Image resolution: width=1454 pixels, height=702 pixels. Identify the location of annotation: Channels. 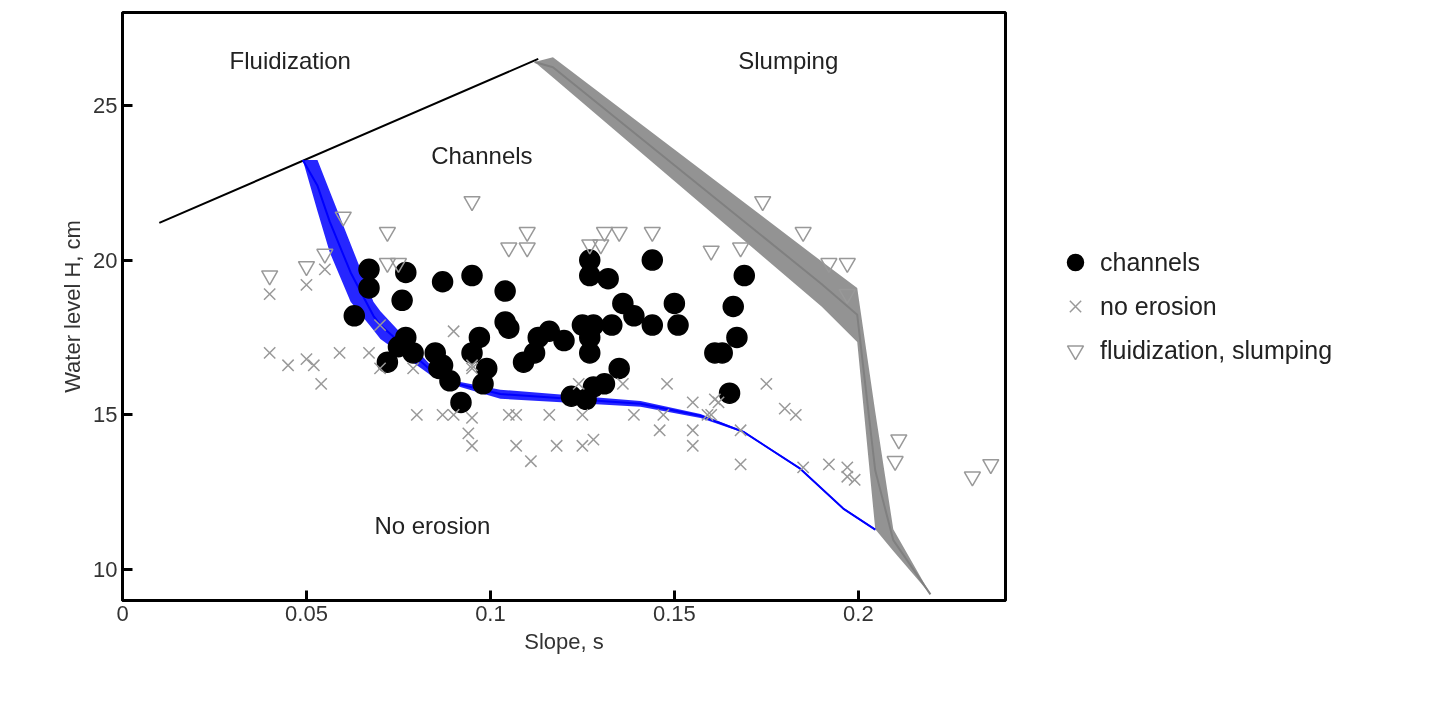
(482, 155).